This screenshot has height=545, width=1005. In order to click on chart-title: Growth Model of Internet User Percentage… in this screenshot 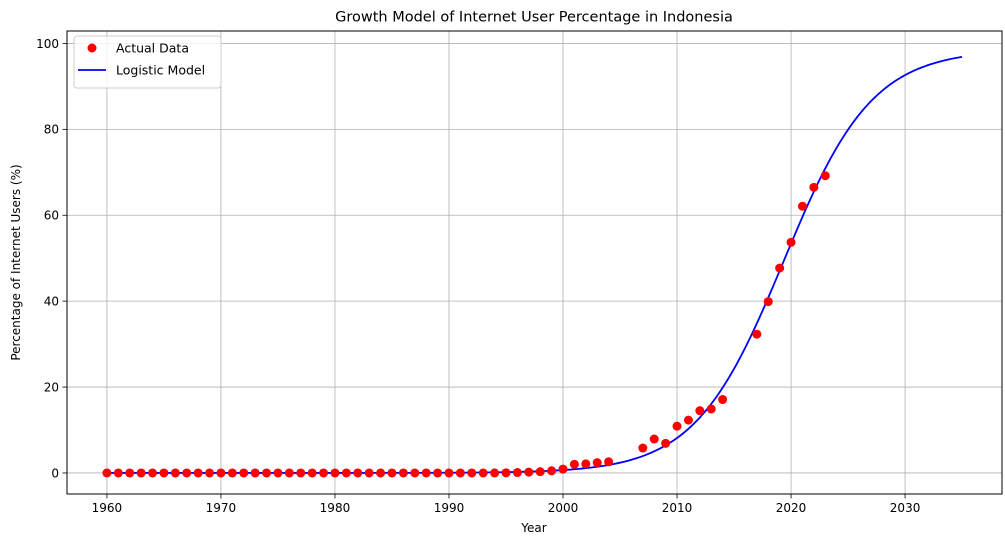, I will do `click(534, 18)`.